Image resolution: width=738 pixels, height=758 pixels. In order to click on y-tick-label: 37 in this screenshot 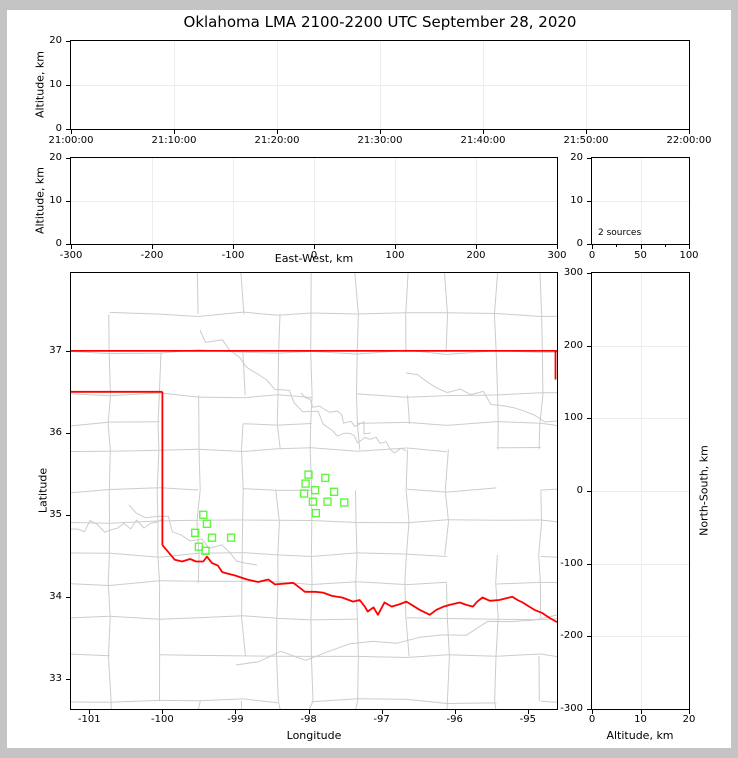, I will do `click(55, 350)`.